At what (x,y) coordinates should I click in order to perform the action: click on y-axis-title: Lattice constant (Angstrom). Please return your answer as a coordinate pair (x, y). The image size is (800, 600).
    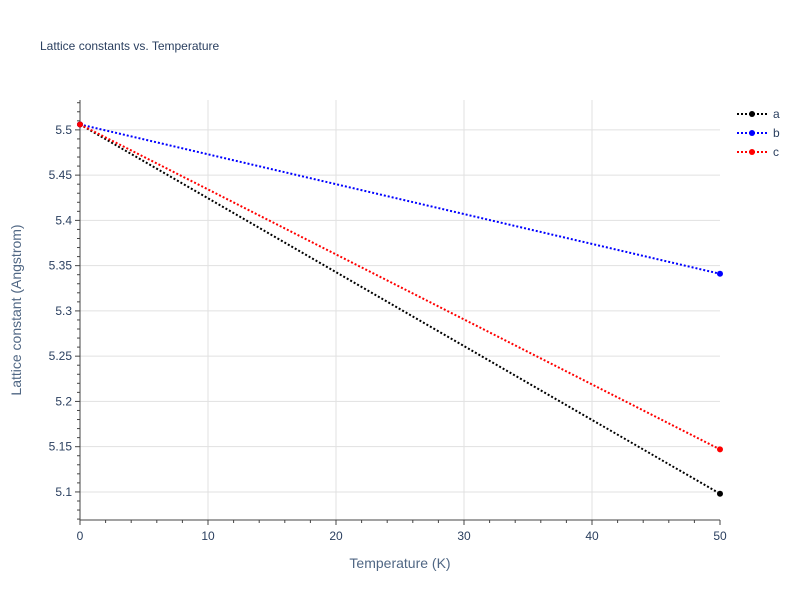
    Looking at the image, I should click on (16, 309).